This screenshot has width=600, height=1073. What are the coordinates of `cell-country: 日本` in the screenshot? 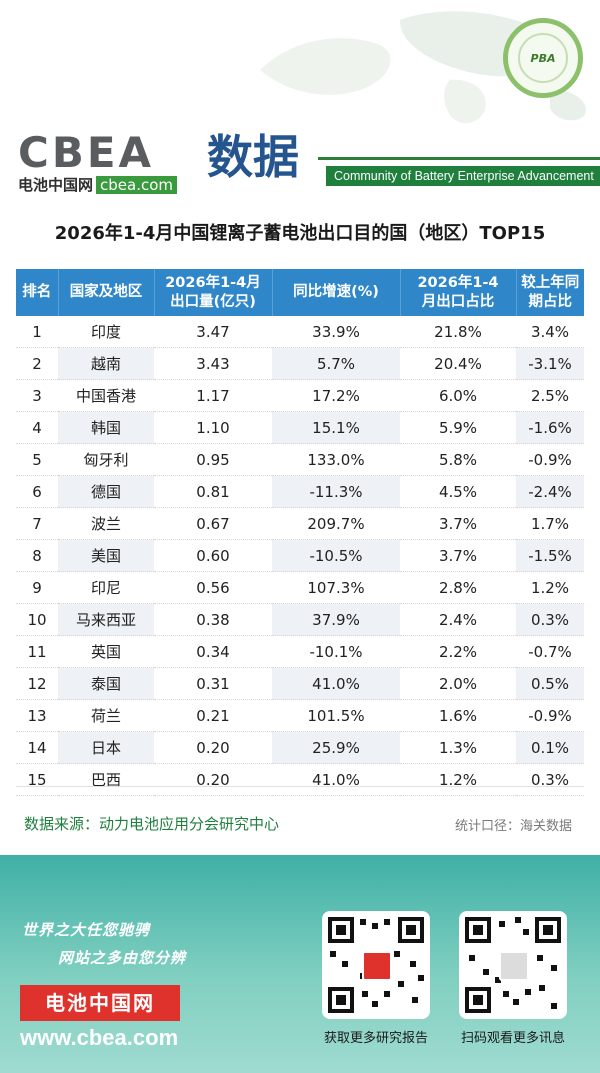 It's located at (106, 747).